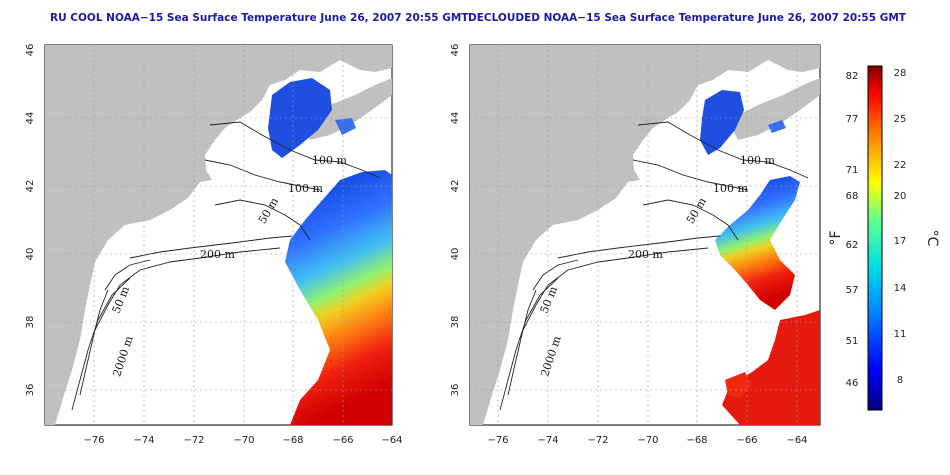 The height and width of the screenshot is (475, 950). I want to click on right-x-tick: −70, so click(647, 440).